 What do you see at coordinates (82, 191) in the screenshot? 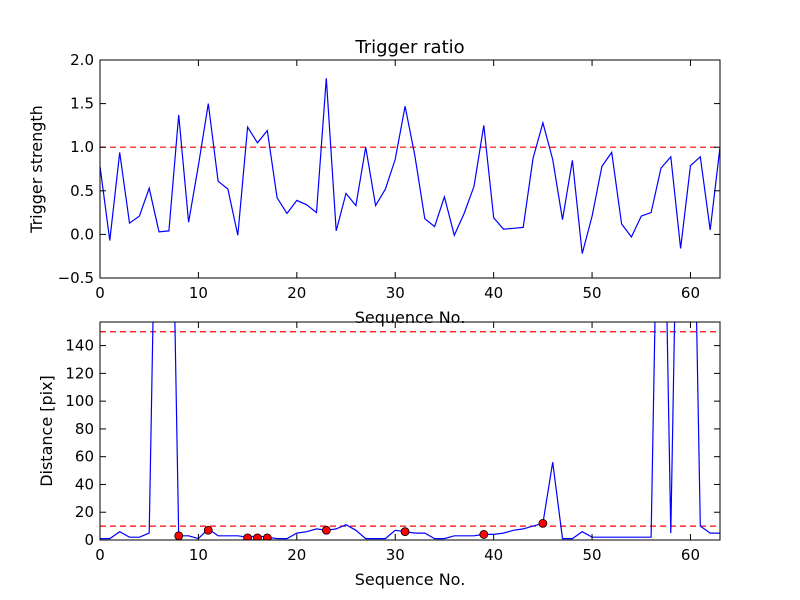
I see `y-tick-label: 0.5` at bounding box center [82, 191].